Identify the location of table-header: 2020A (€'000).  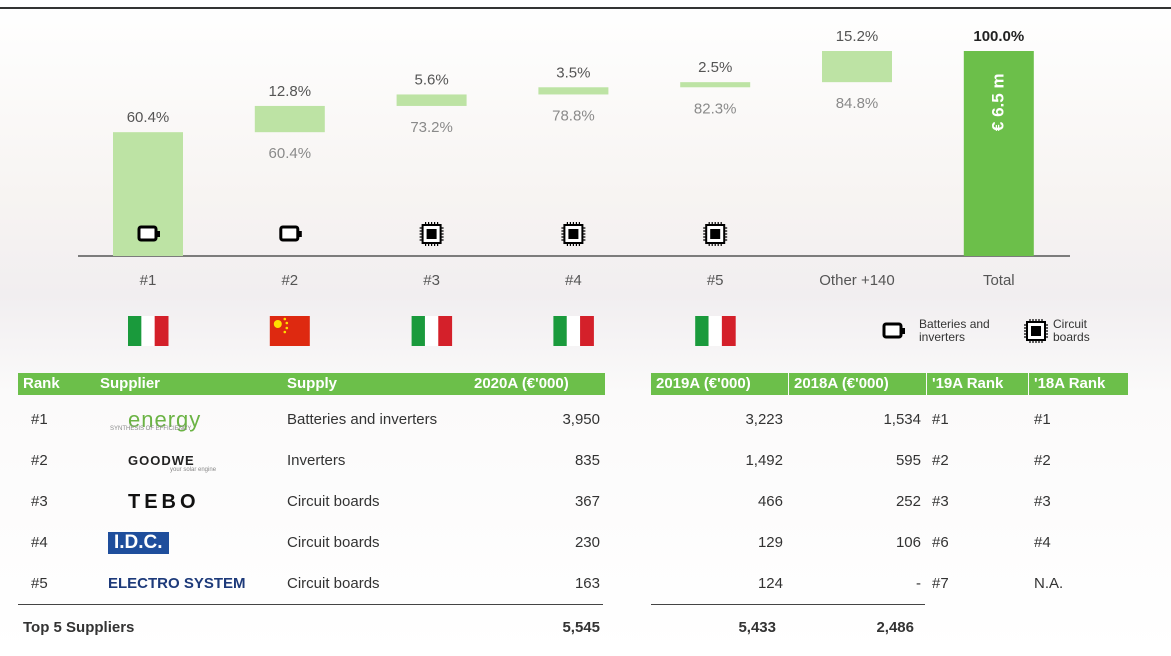
(537, 384).